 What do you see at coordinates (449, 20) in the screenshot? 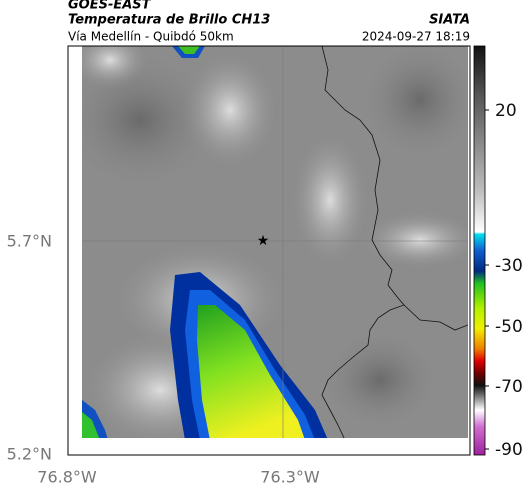
I see `agency: SIATA` at bounding box center [449, 20].